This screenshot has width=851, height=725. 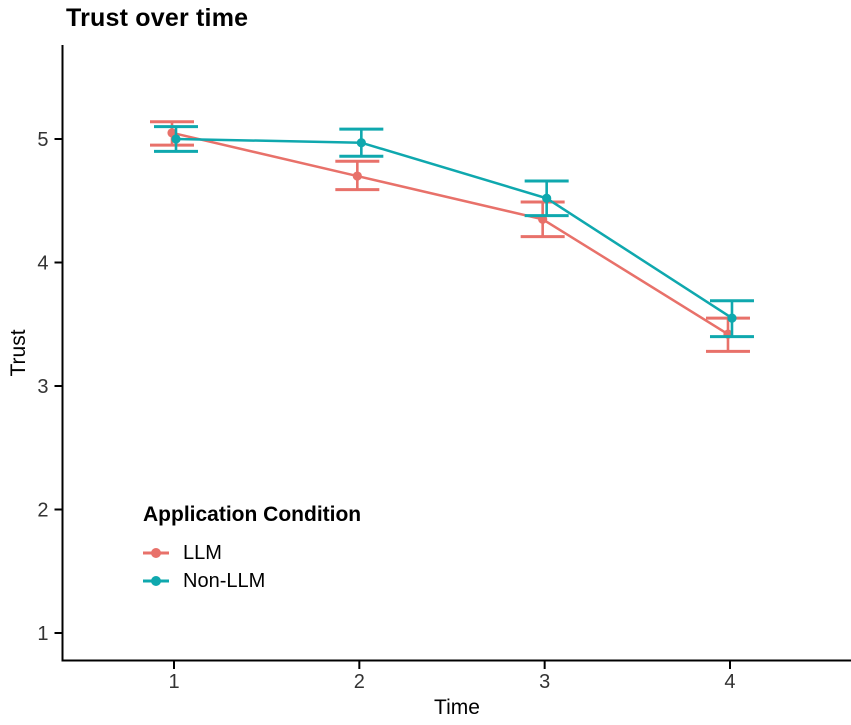 I want to click on y-tick-label: 2, so click(x=42, y=511).